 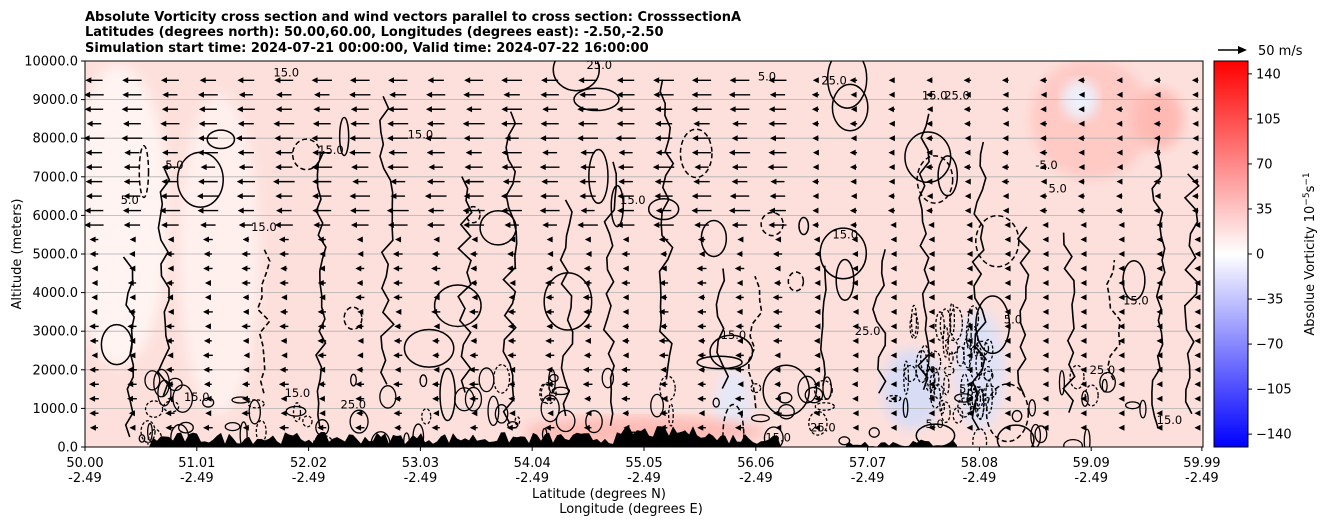 I want to click on terrain-profile, so click(x=521, y=436).